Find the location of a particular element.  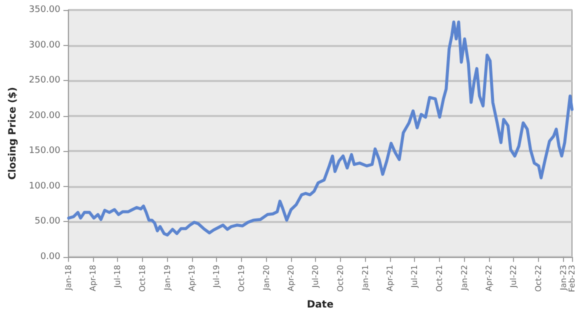

x-axis-title: Date is located at coordinates (320, 305).